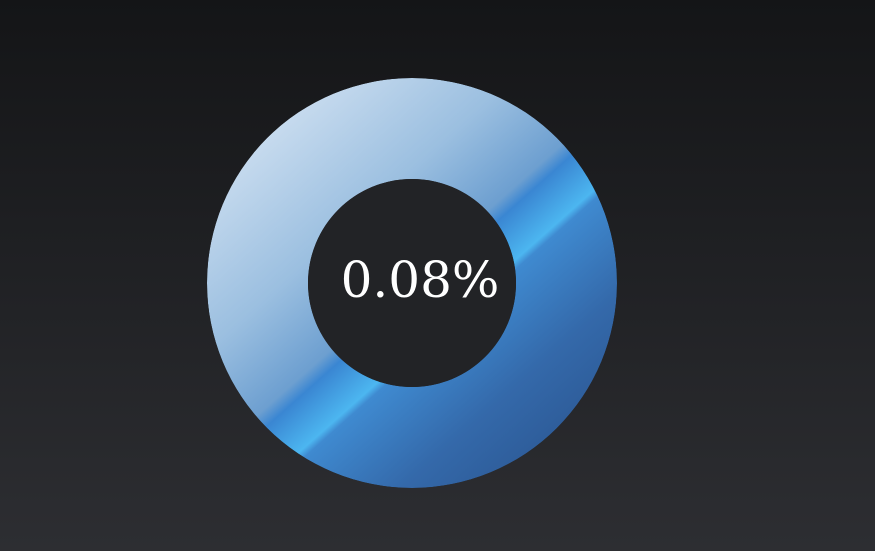 Image resolution: width=875 pixels, height=551 pixels. I want to click on donut-hole, so click(412, 283).